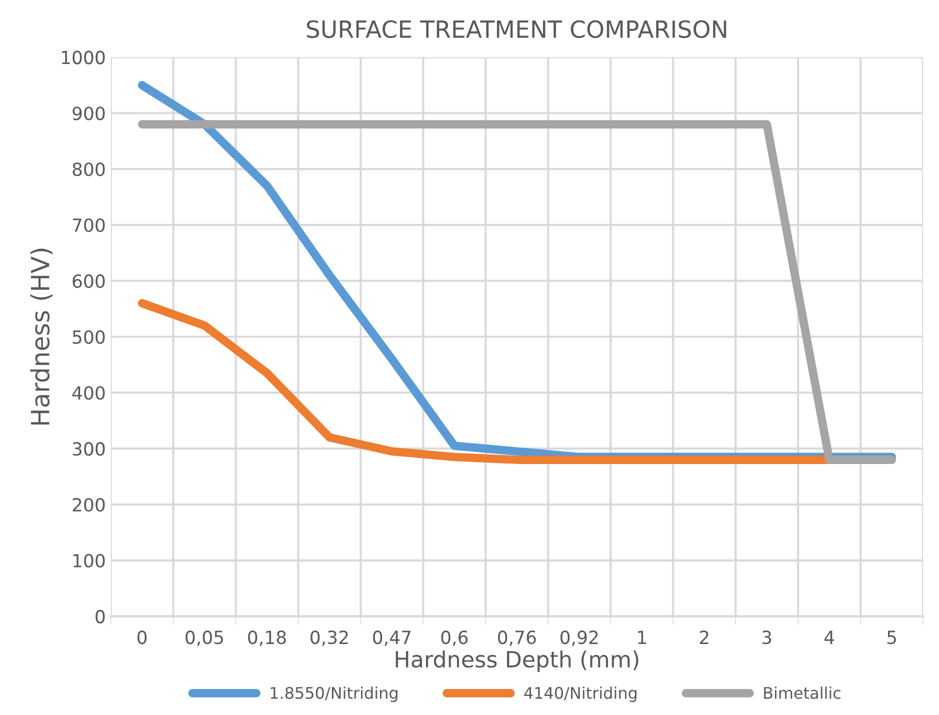 The height and width of the screenshot is (715, 939). Describe the element at coordinates (89, 561) in the screenshot. I see `y-tick-label: 100` at that location.